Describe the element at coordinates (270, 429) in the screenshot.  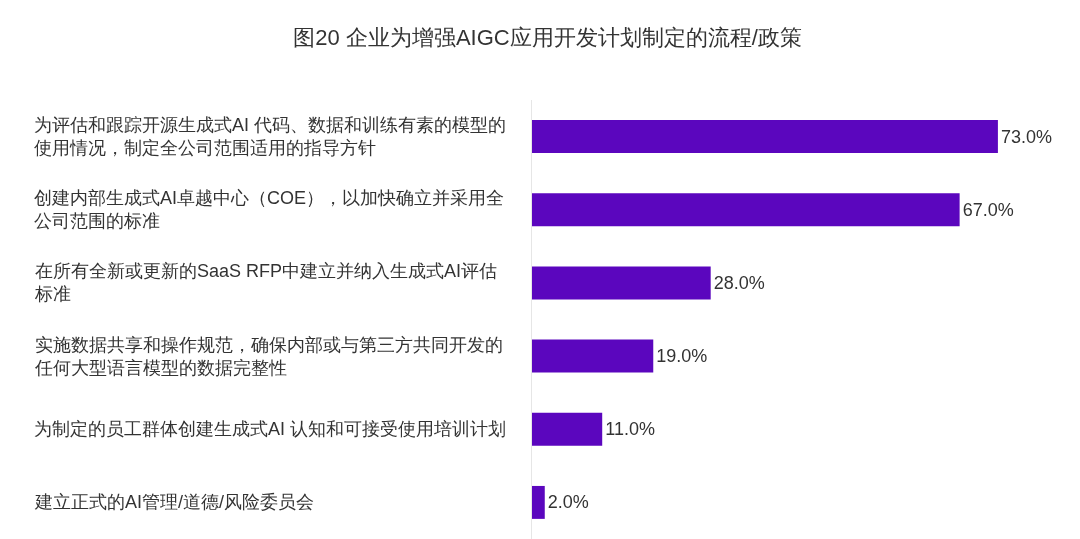
I see `y-tick-label: 为制定的员工群体创建生成式AI 认知和可接受使用培训计划` at that location.